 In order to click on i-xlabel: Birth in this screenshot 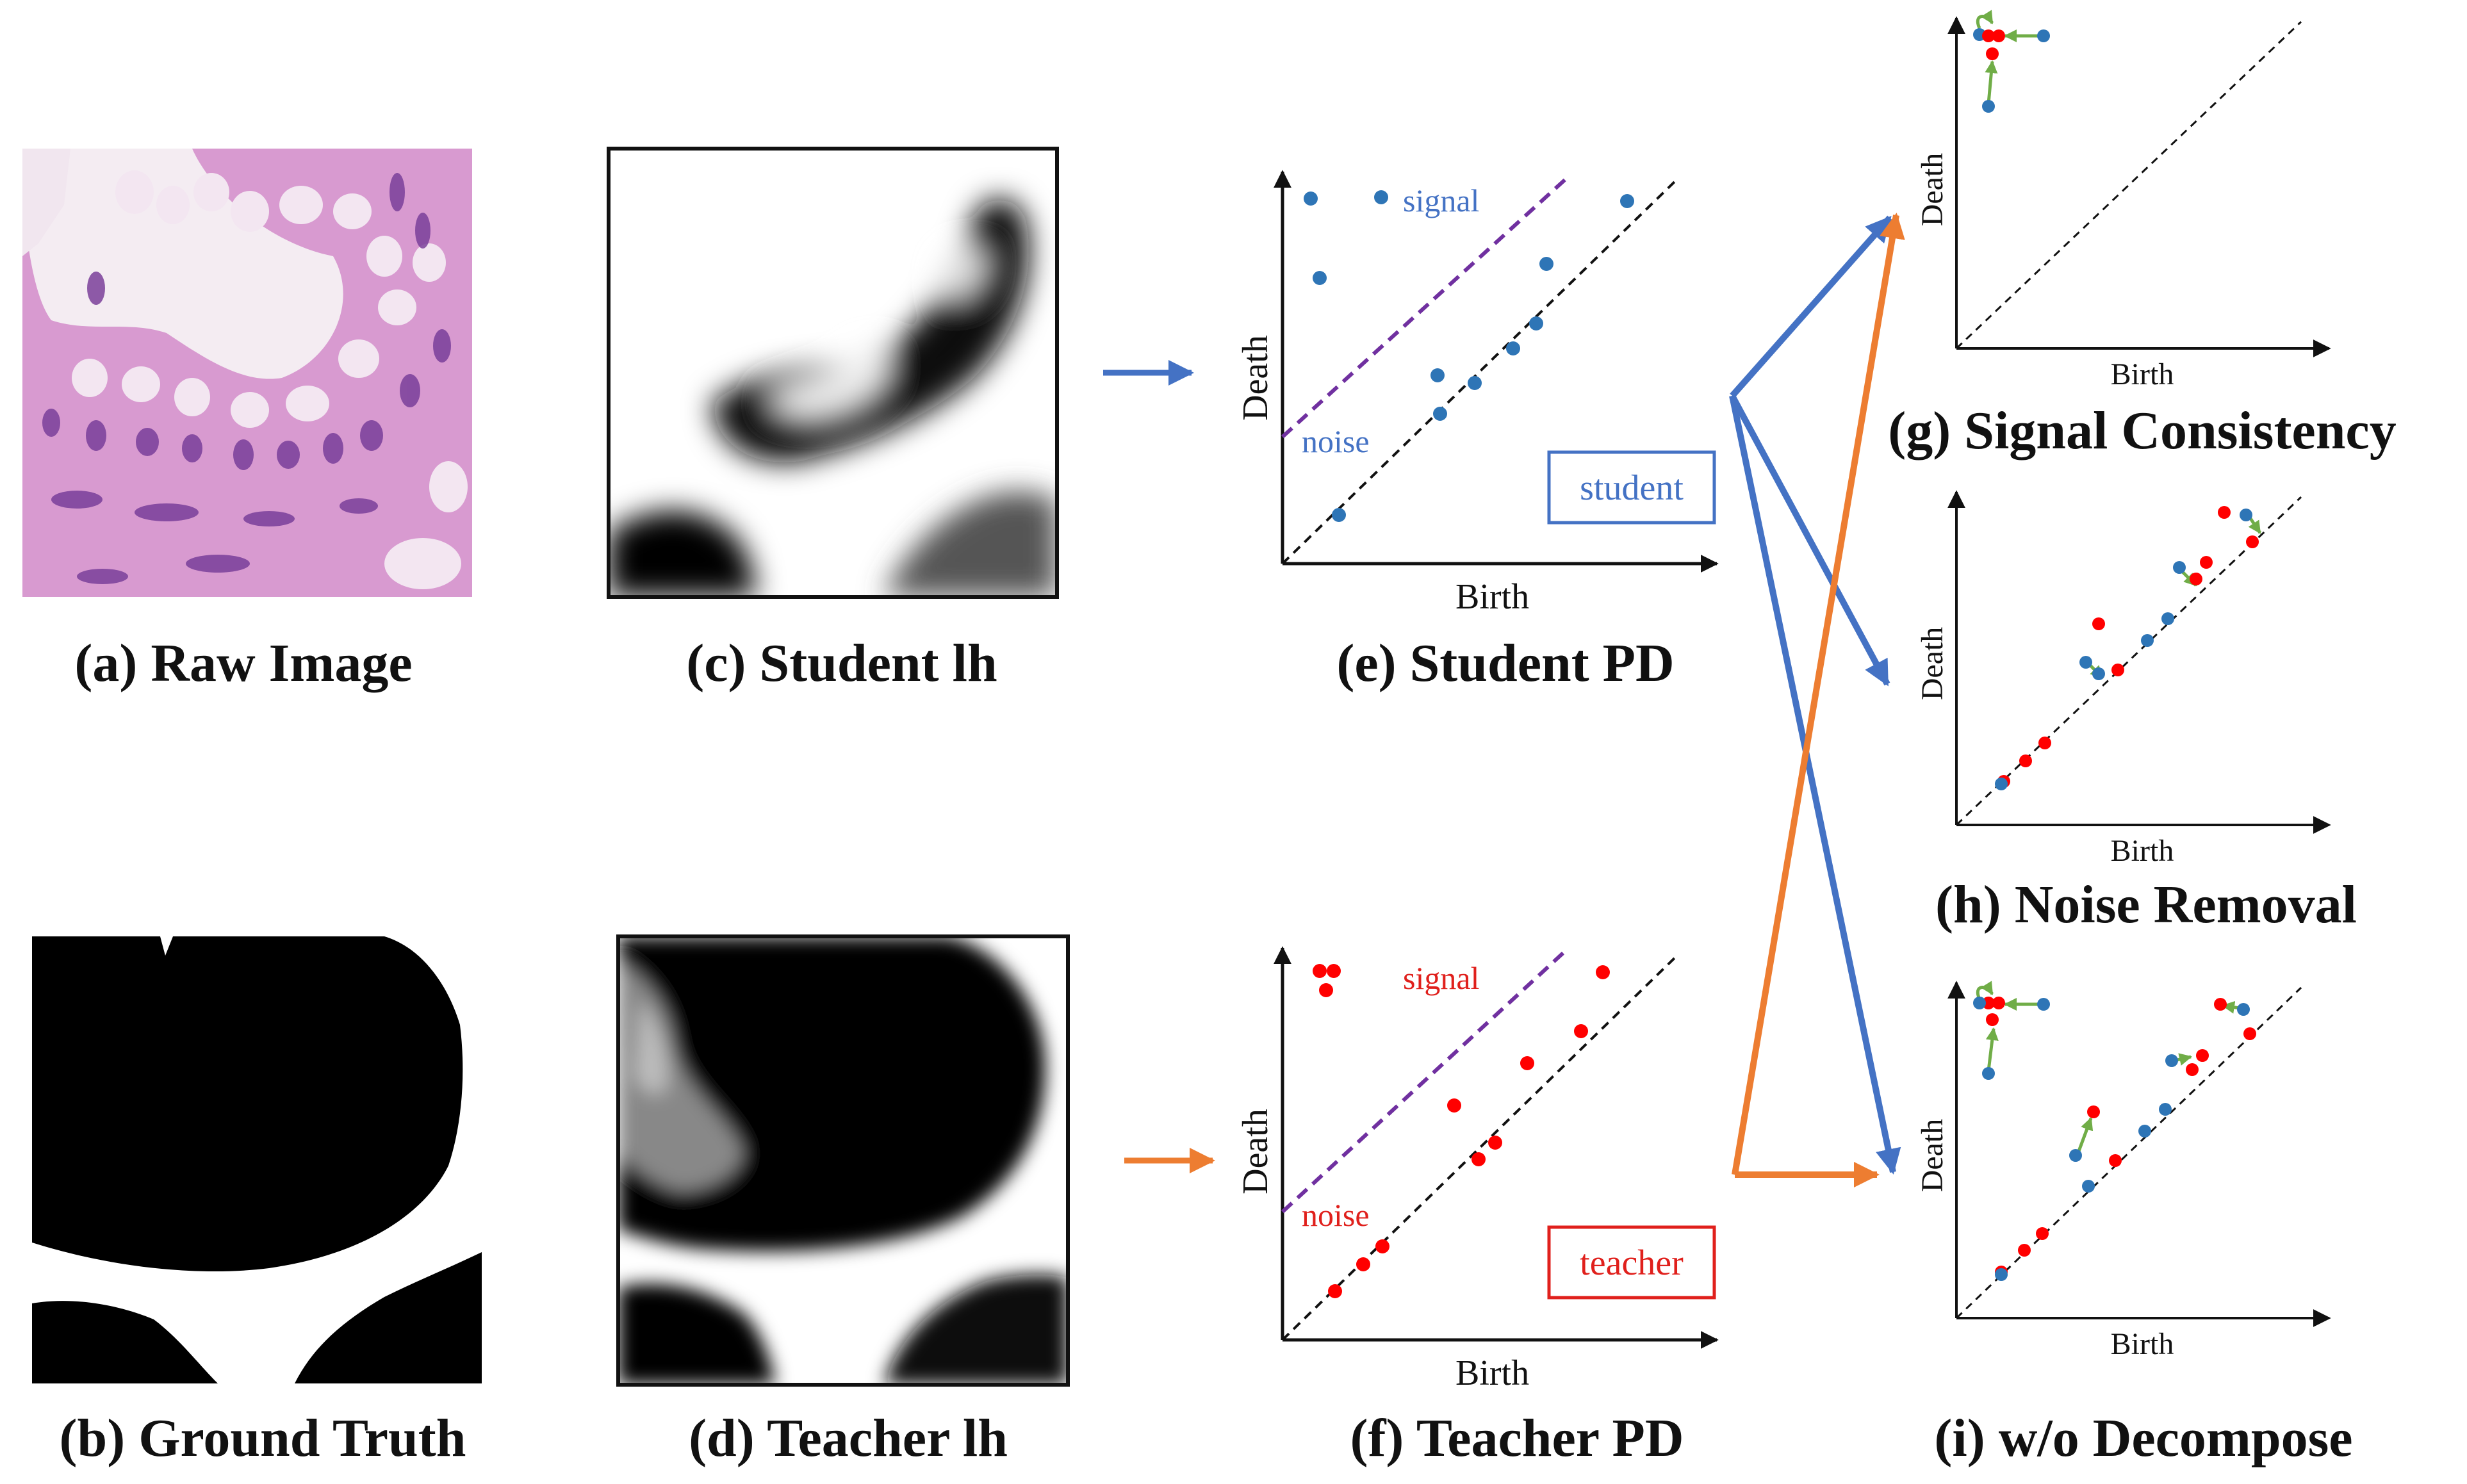, I will do `click(2142, 1344)`.